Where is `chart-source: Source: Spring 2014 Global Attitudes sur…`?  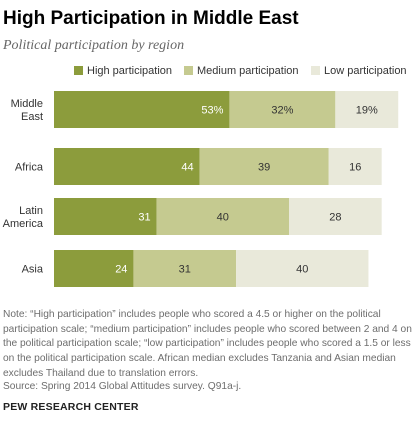 chart-source: Source: Spring 2014 Global Attitudes sur… is located at coordinates (122, 386).